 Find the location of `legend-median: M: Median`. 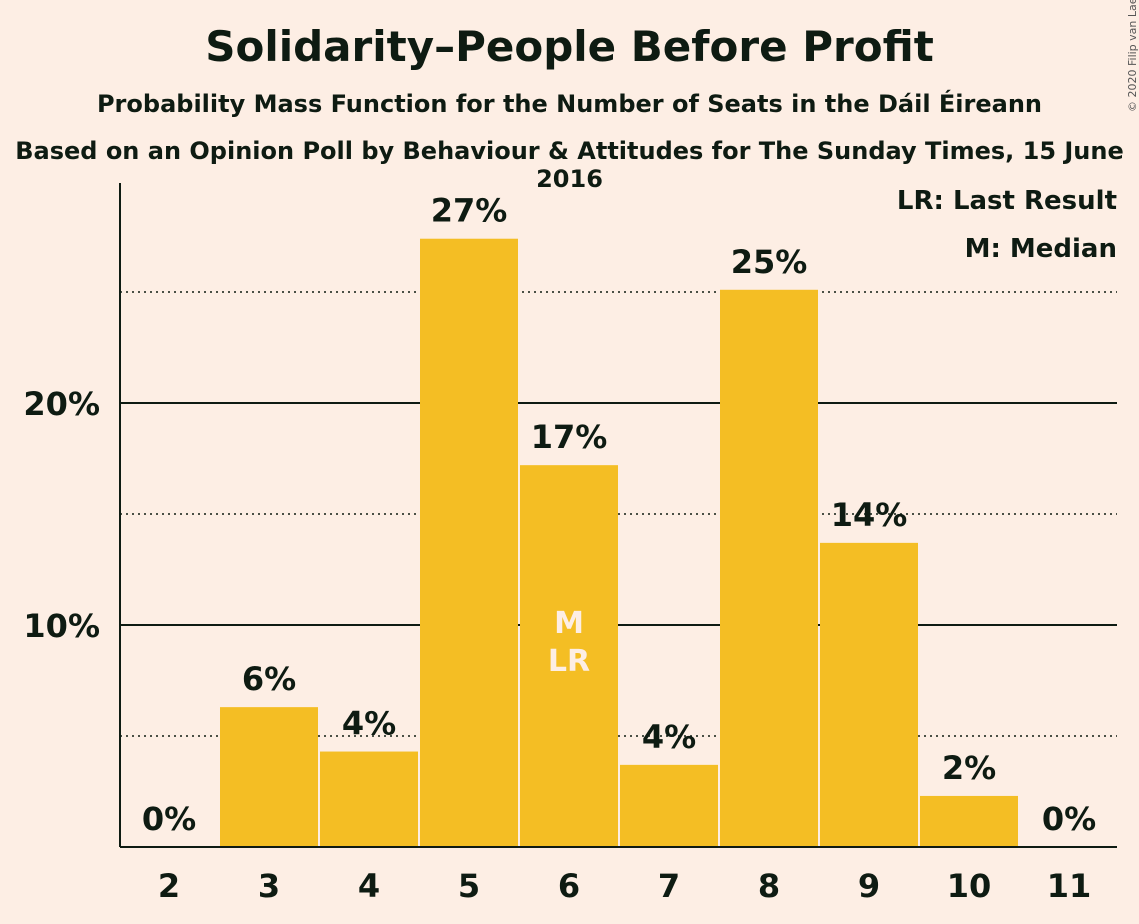

legend-median: M: Median is located at coordinates (1041, 249).